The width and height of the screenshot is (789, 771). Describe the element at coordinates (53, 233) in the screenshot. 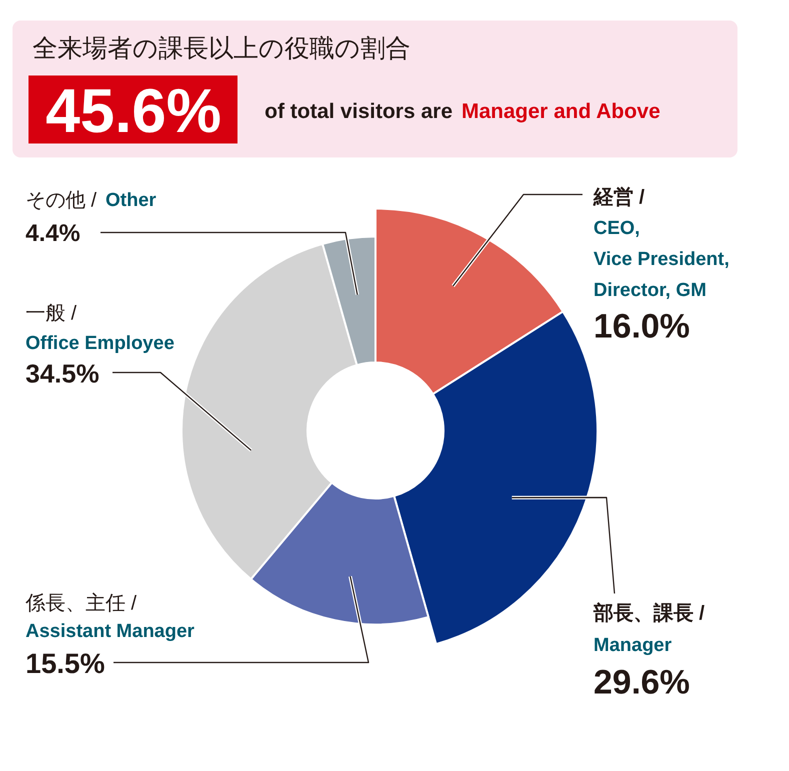

I see `data-label: 4.4%` at that location.